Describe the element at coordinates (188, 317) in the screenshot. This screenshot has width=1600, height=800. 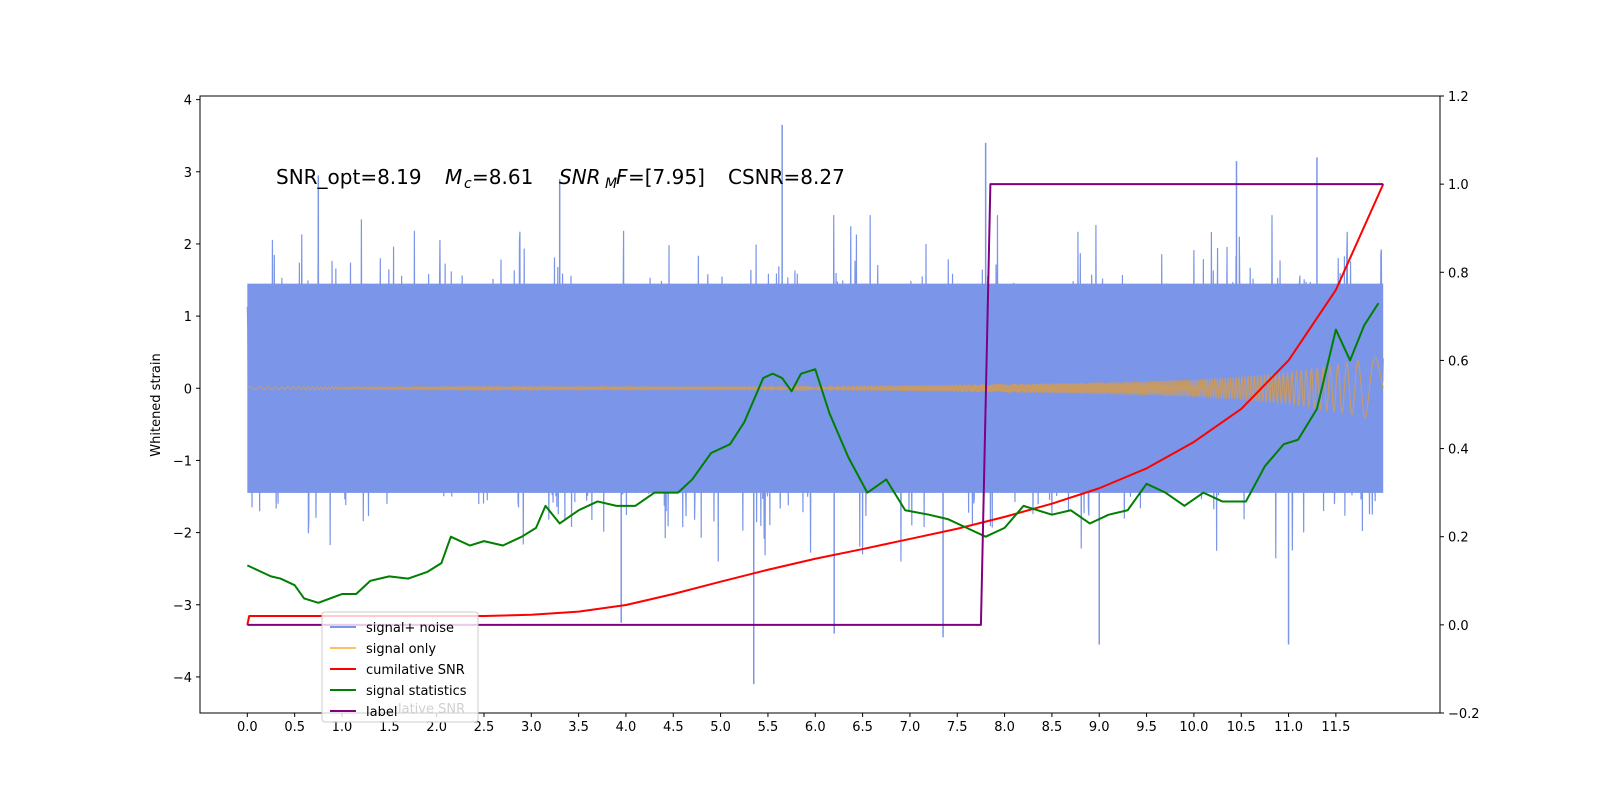
I see `y-tick-label: 1` at that location.